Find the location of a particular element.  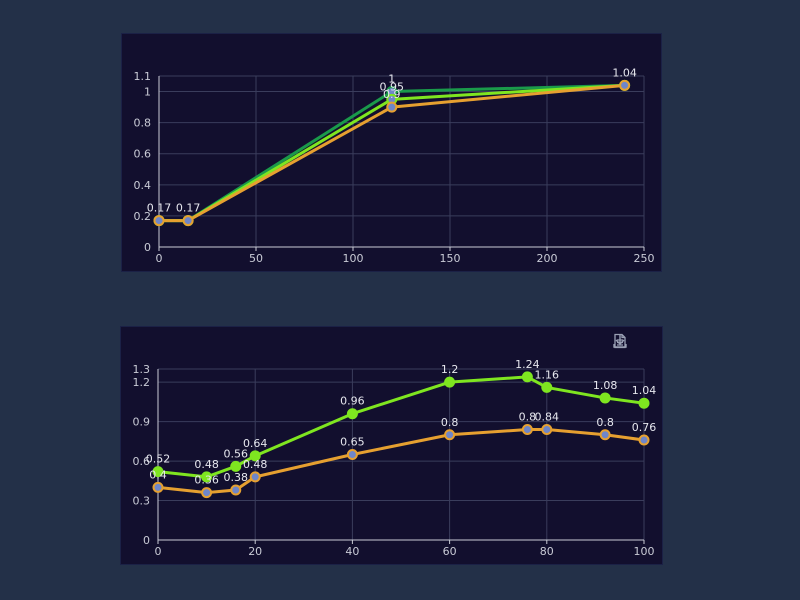

data-label: 0.56 is located at coordinates (236, 453).